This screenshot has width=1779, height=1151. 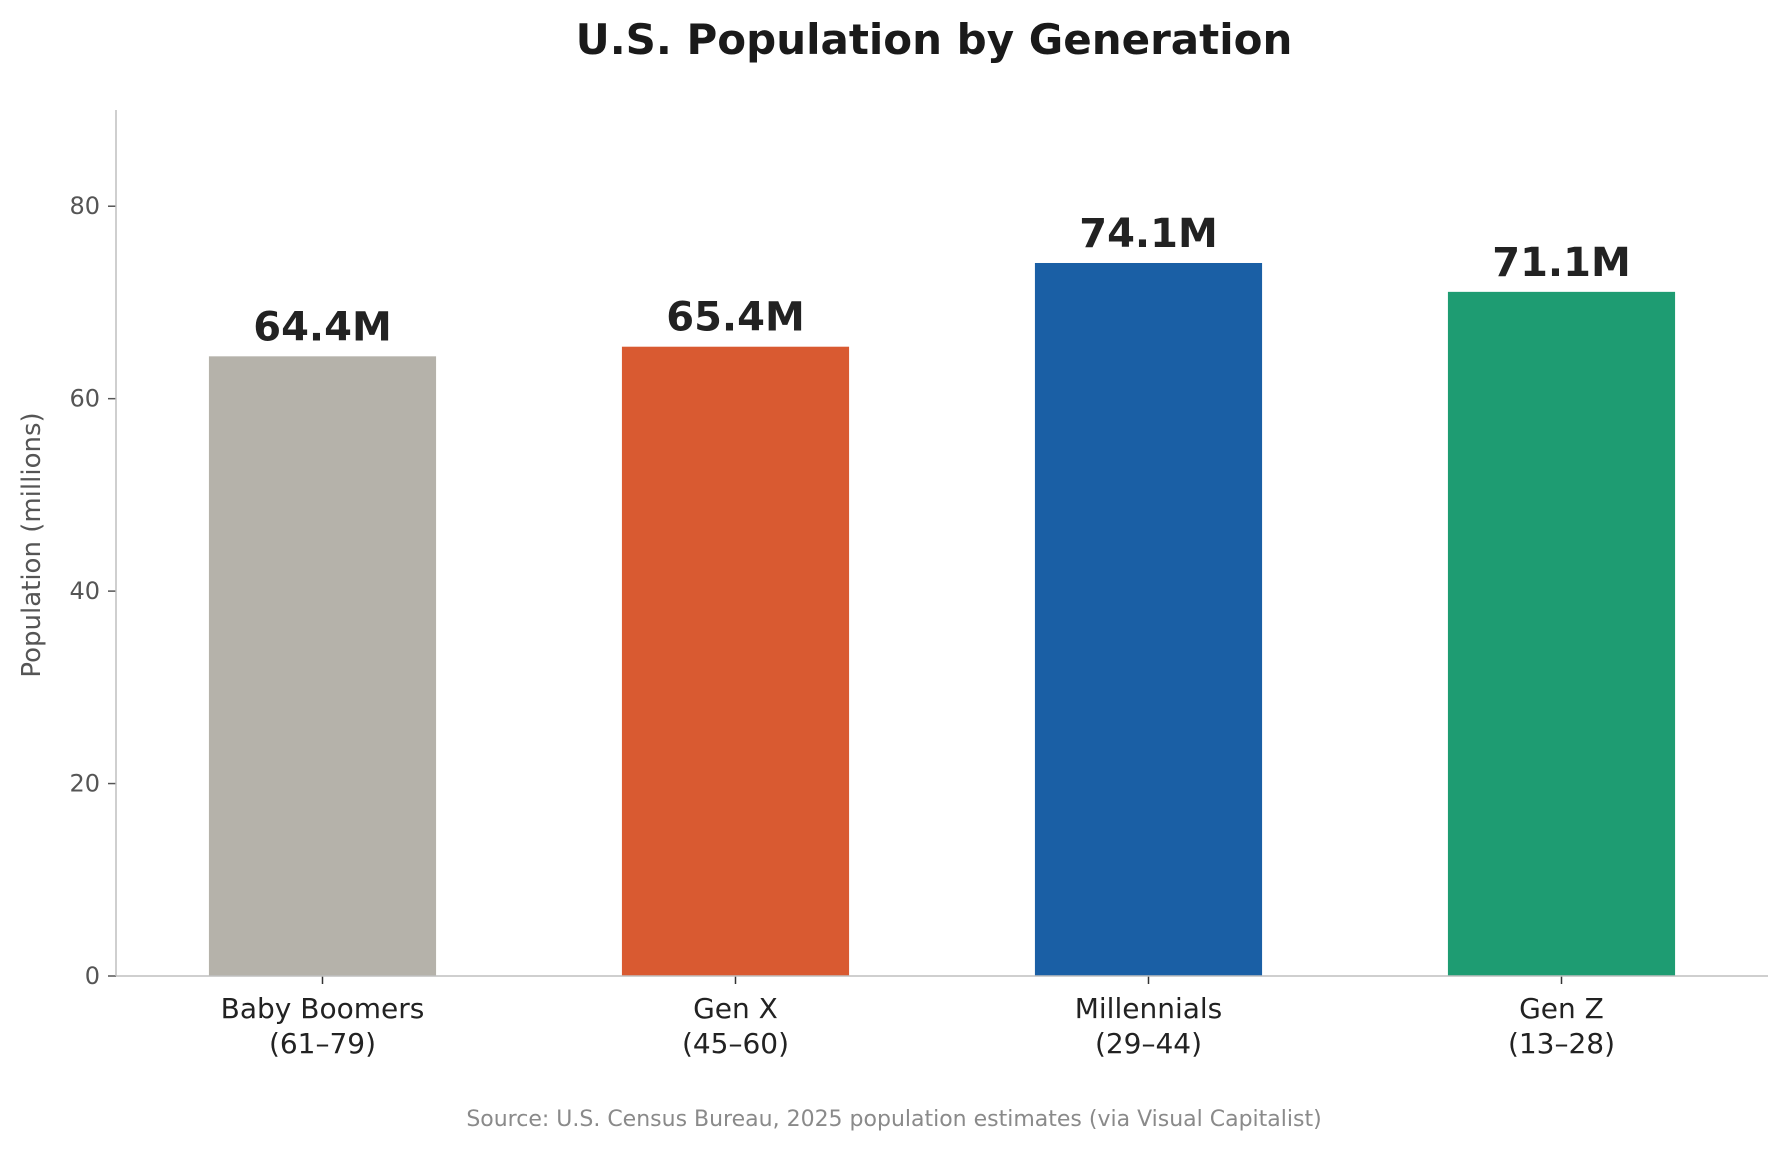 What do you see at coordinates (32, 544) in the screenshot?
I see `y-axis-label: Population (millions)` at bounding box center [32, 544].